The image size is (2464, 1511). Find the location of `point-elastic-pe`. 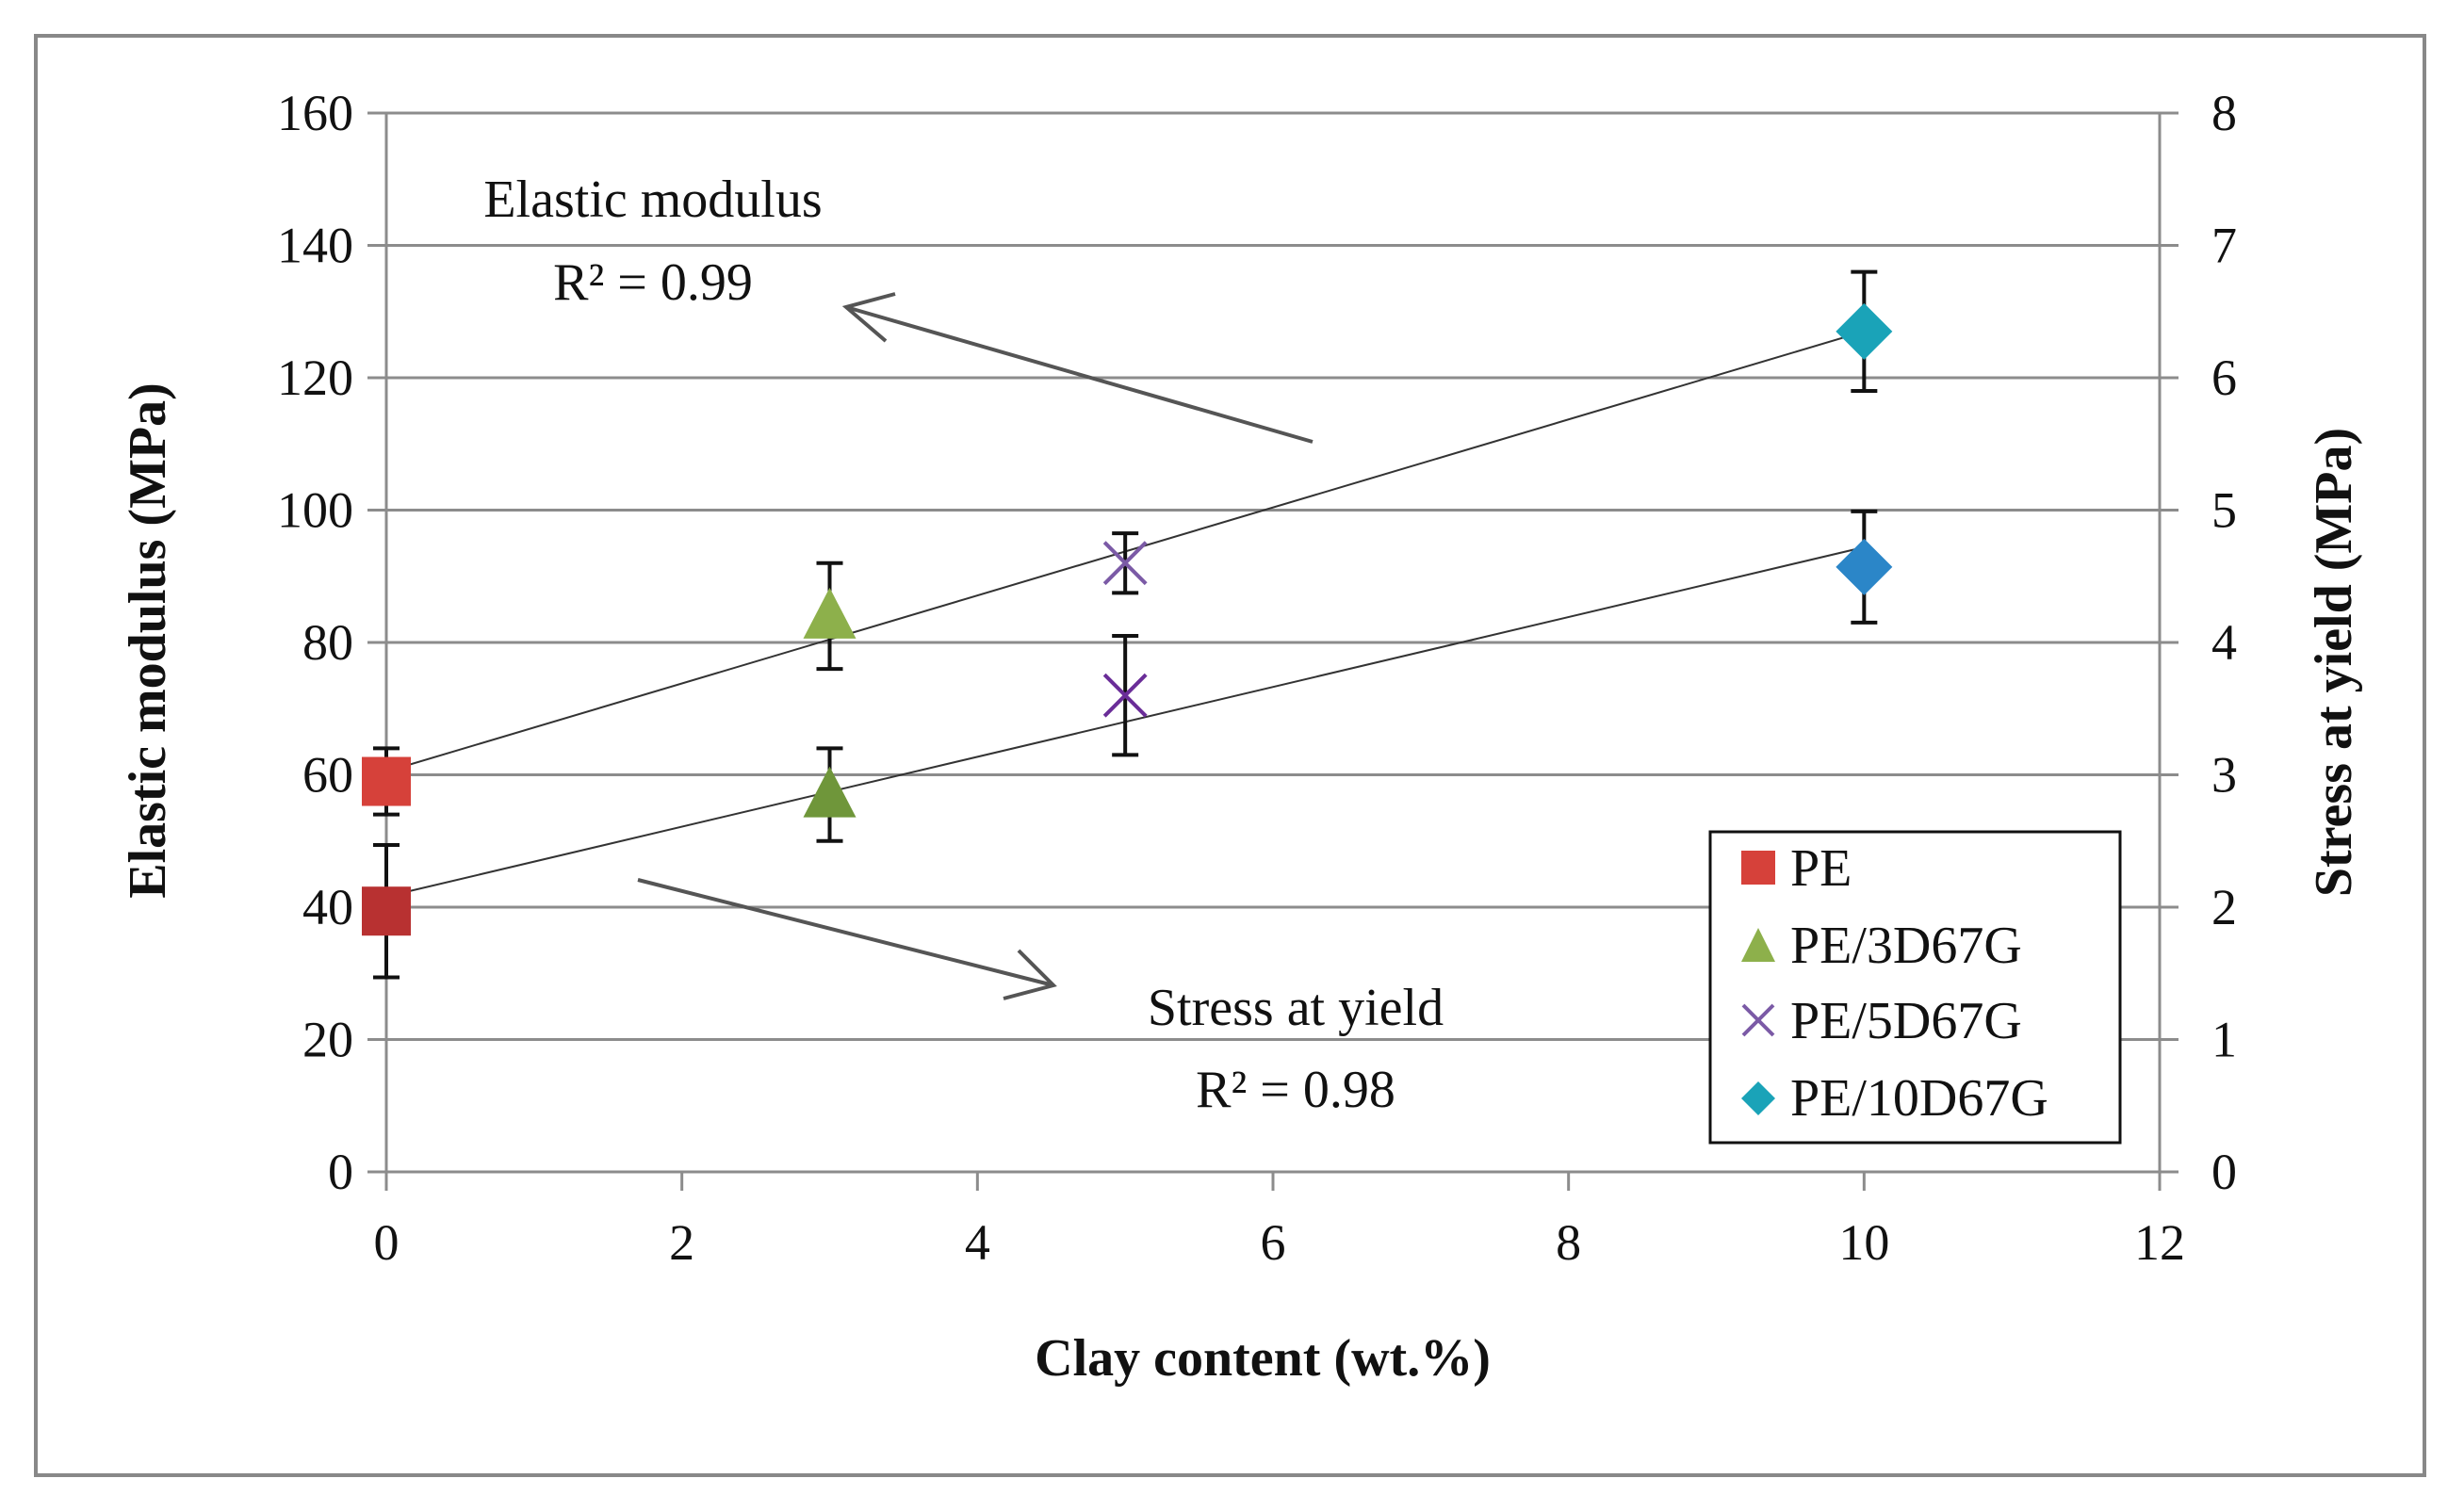

point-elastic-pe is located at coordinates (386, 781).